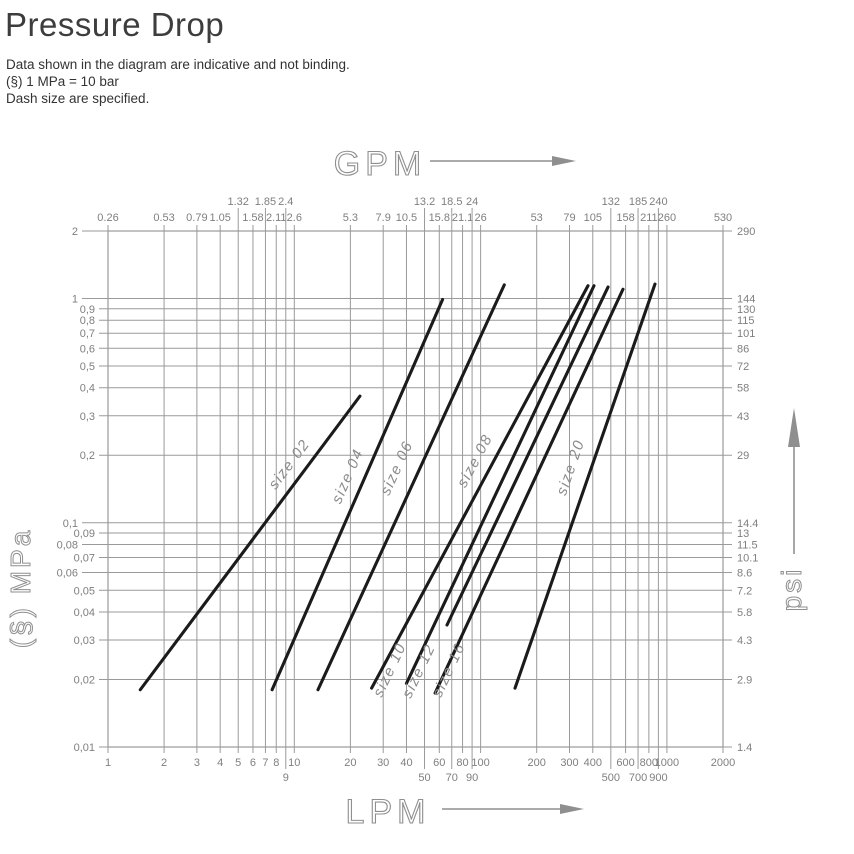  I want to click on left-tick-label: 0,03, so click(84, 641).